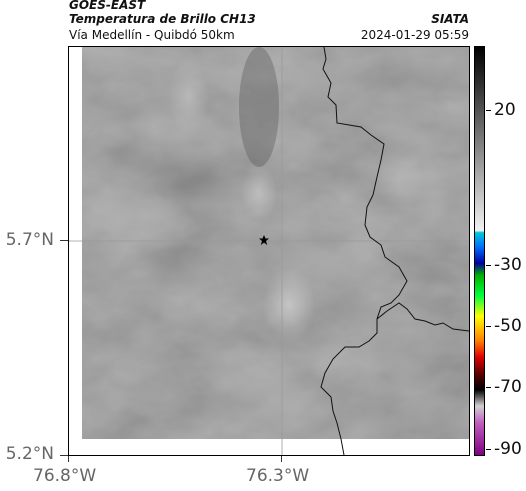 Image resolution: width=526 pixels, height=491 pixels. Describe the element at coordinates (152, 35) in the screenshot. I see `route-subtitle: Vía Medellín - Quibdó 50km` at that location.